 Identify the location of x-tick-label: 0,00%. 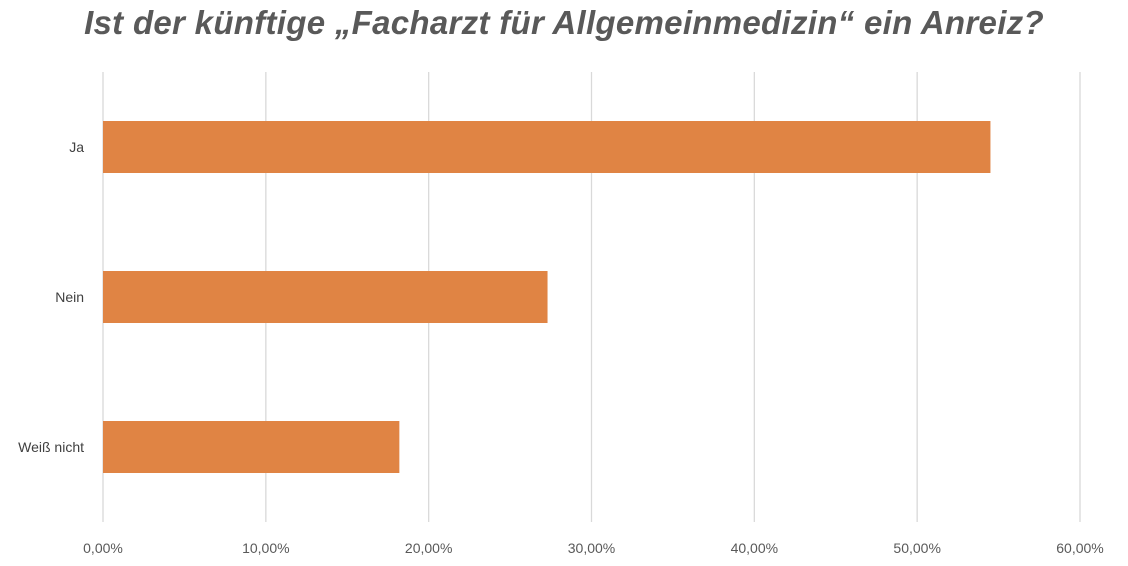
(103, 548).